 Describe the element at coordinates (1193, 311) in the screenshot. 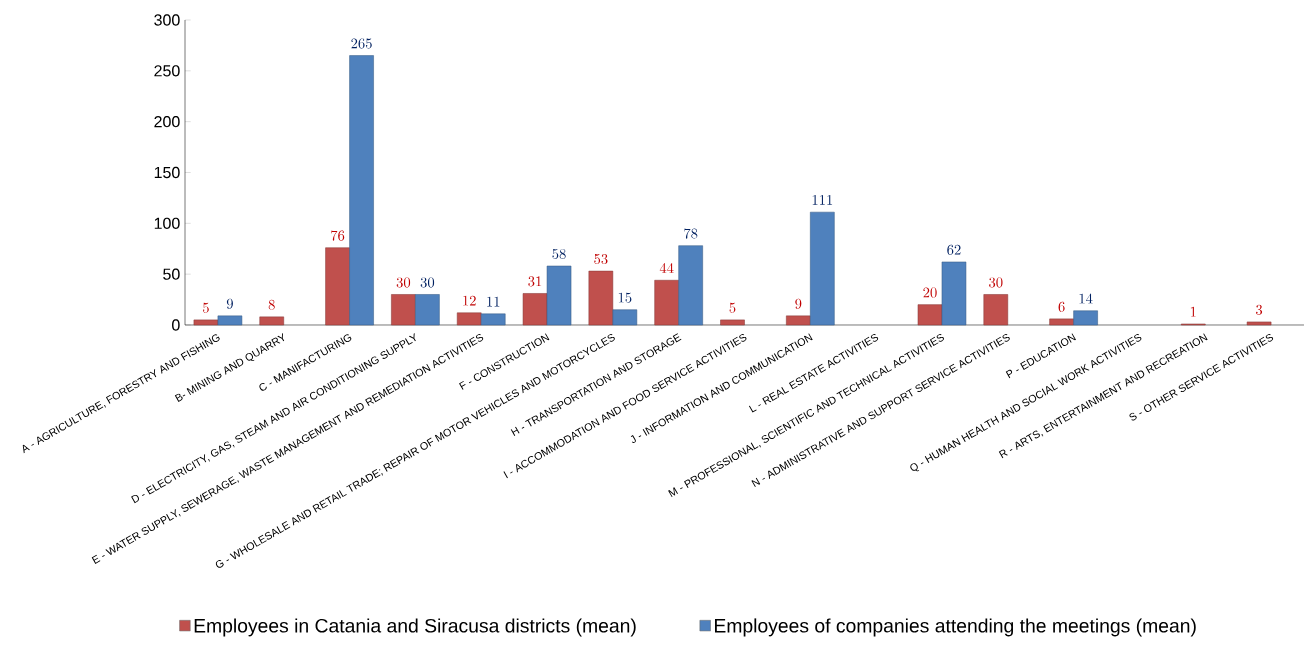

I see `data-label: 1` at that location.